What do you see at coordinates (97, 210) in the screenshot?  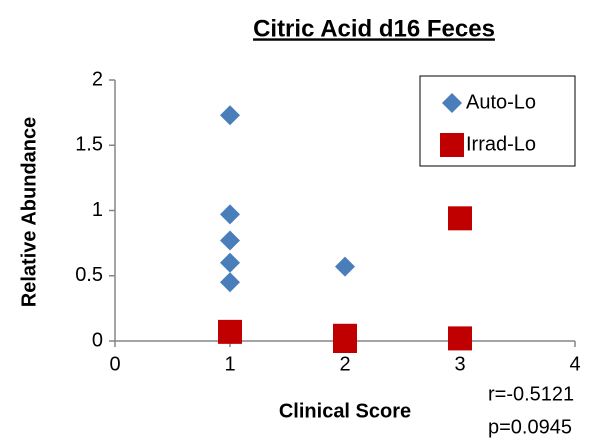 I see `y-tick-label: 1` at bounding box center [97, 210].